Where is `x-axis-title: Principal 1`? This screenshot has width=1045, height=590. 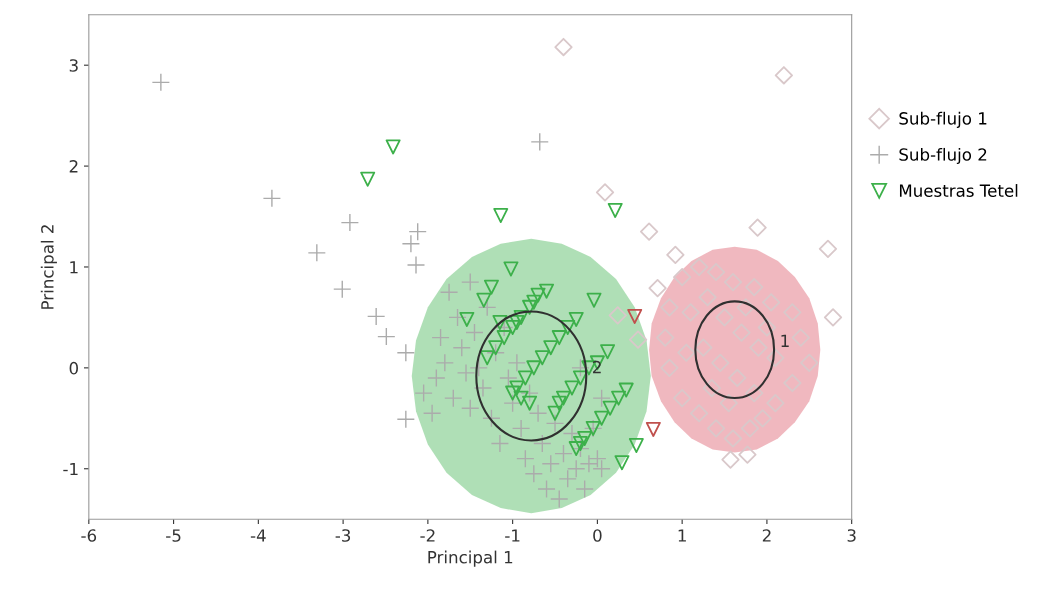
x-axis-title: Principal 1 is located at coordinates (470, 558).